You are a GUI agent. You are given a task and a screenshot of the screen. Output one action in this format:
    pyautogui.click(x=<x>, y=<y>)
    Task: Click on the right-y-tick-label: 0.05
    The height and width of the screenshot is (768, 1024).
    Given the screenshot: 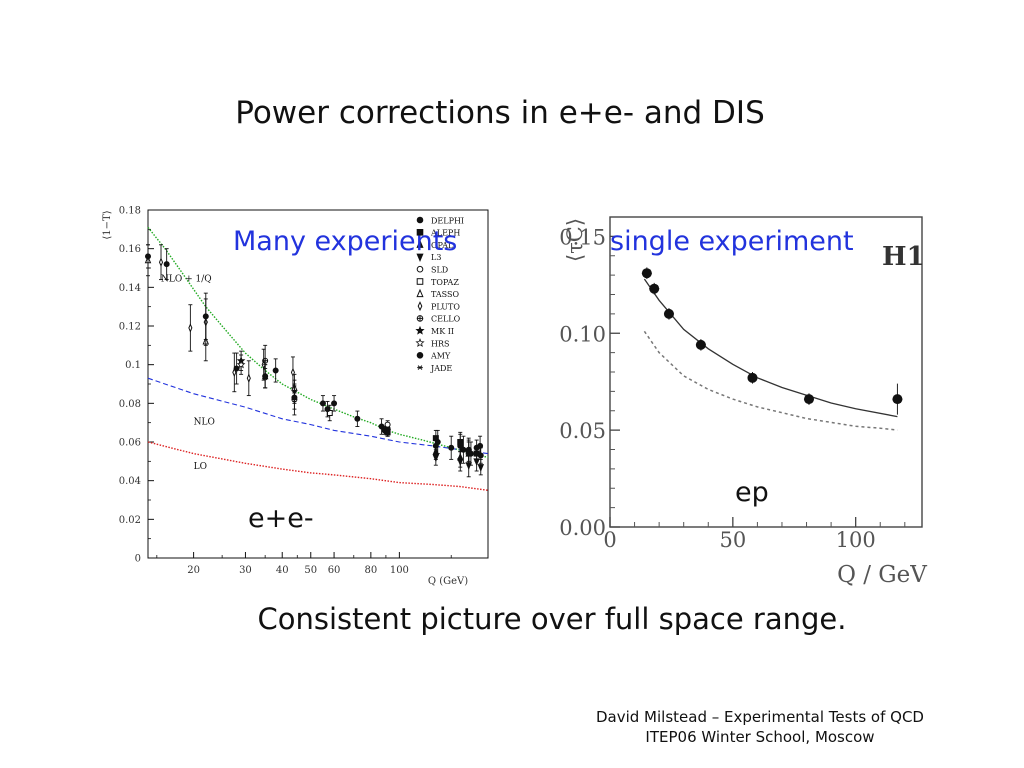 What is the action you would take?
    pyautogui.click(x=583, y=431)
    